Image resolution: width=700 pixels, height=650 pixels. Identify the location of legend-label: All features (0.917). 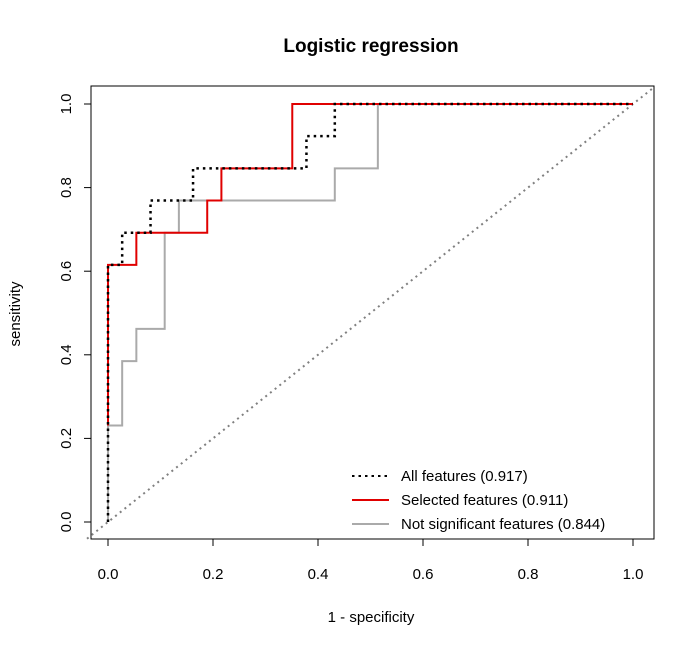
(464, 476).